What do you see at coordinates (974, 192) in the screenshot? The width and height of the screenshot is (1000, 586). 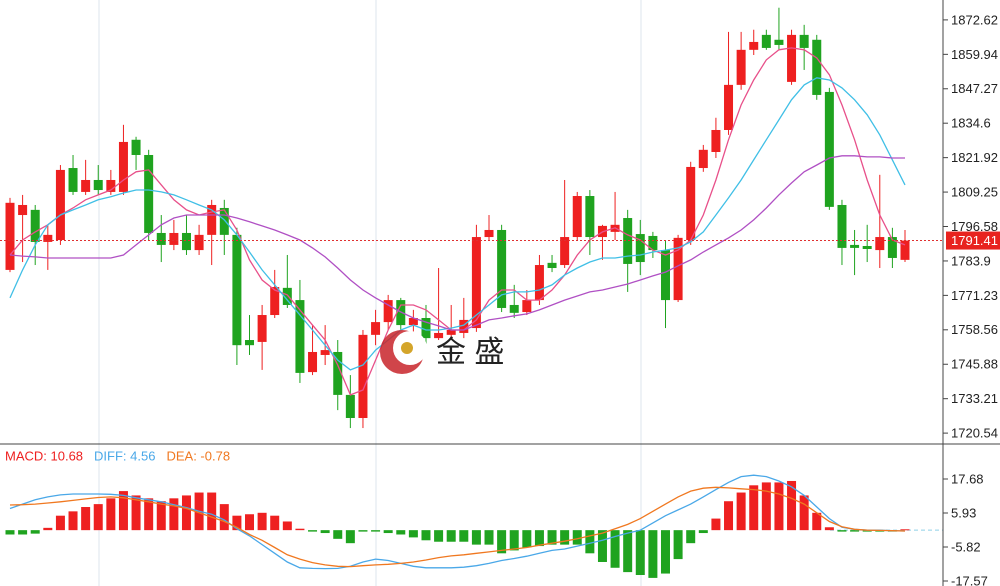 I see `y-tick-label: 1809.25` at bounding box center [974, 192].